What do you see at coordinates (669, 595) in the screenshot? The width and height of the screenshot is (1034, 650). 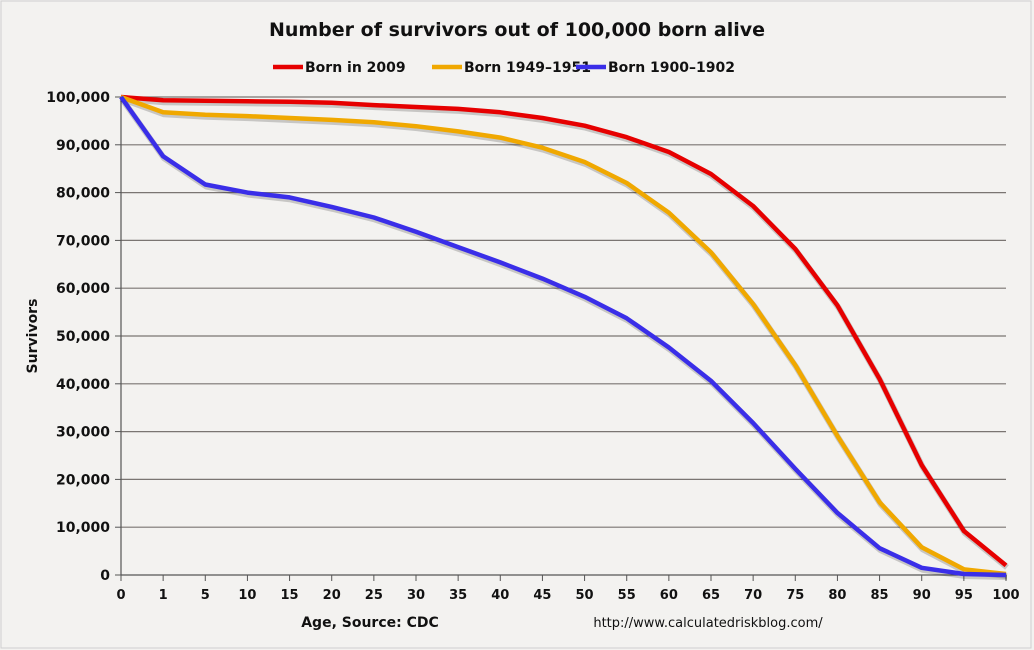 I see `x-tick-label: 60` at bounding box center [669, 595].